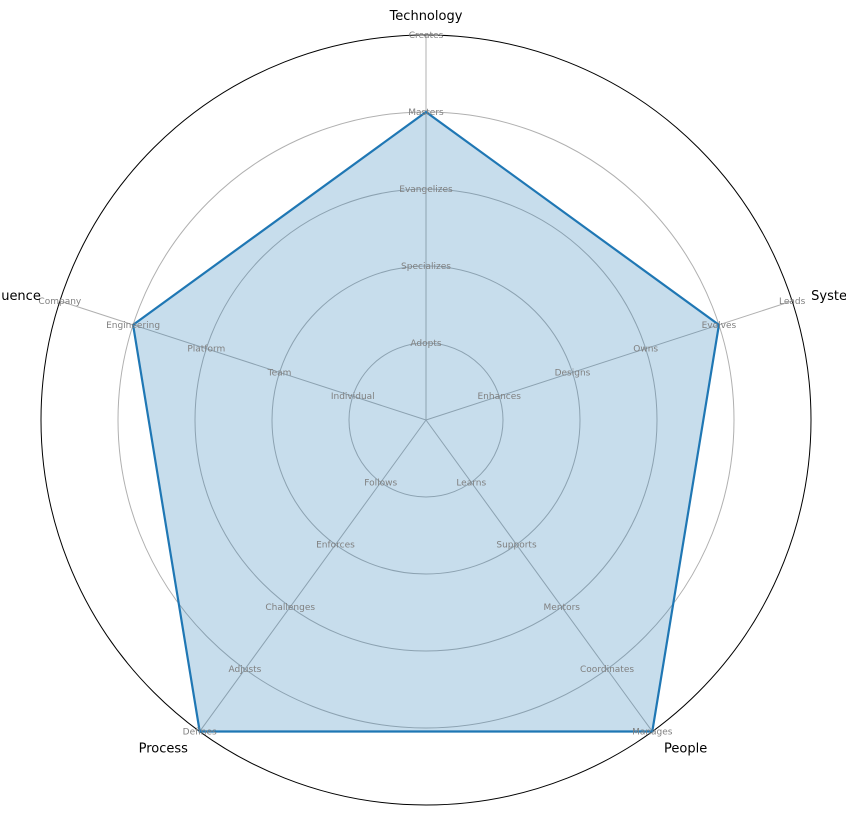 Image resolution: width=846 pixels, height=816 pixels. What do you see at coordinates (499, 397) in the screenshot?
I see `level-label-system-1: Enhances` at bounding box center [499, 397].